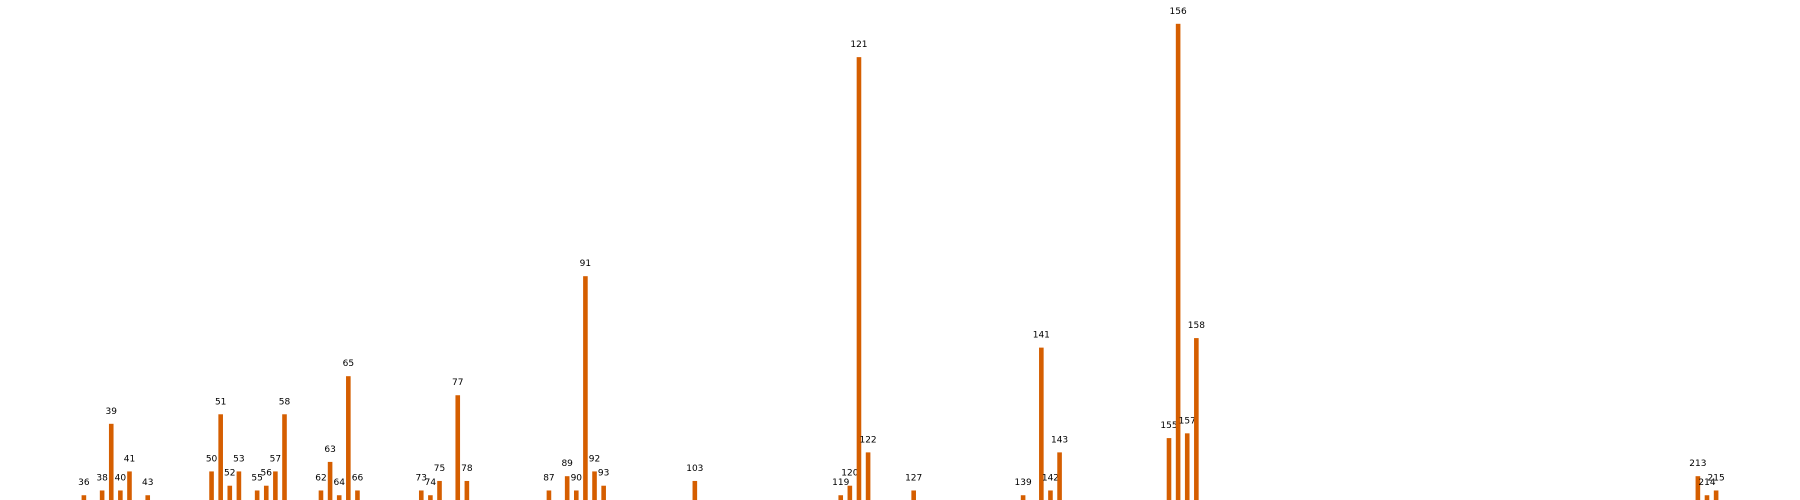  Describe the element at coordinates (121, 478) in the screenshot. I see `bar-label: 40` at that location.